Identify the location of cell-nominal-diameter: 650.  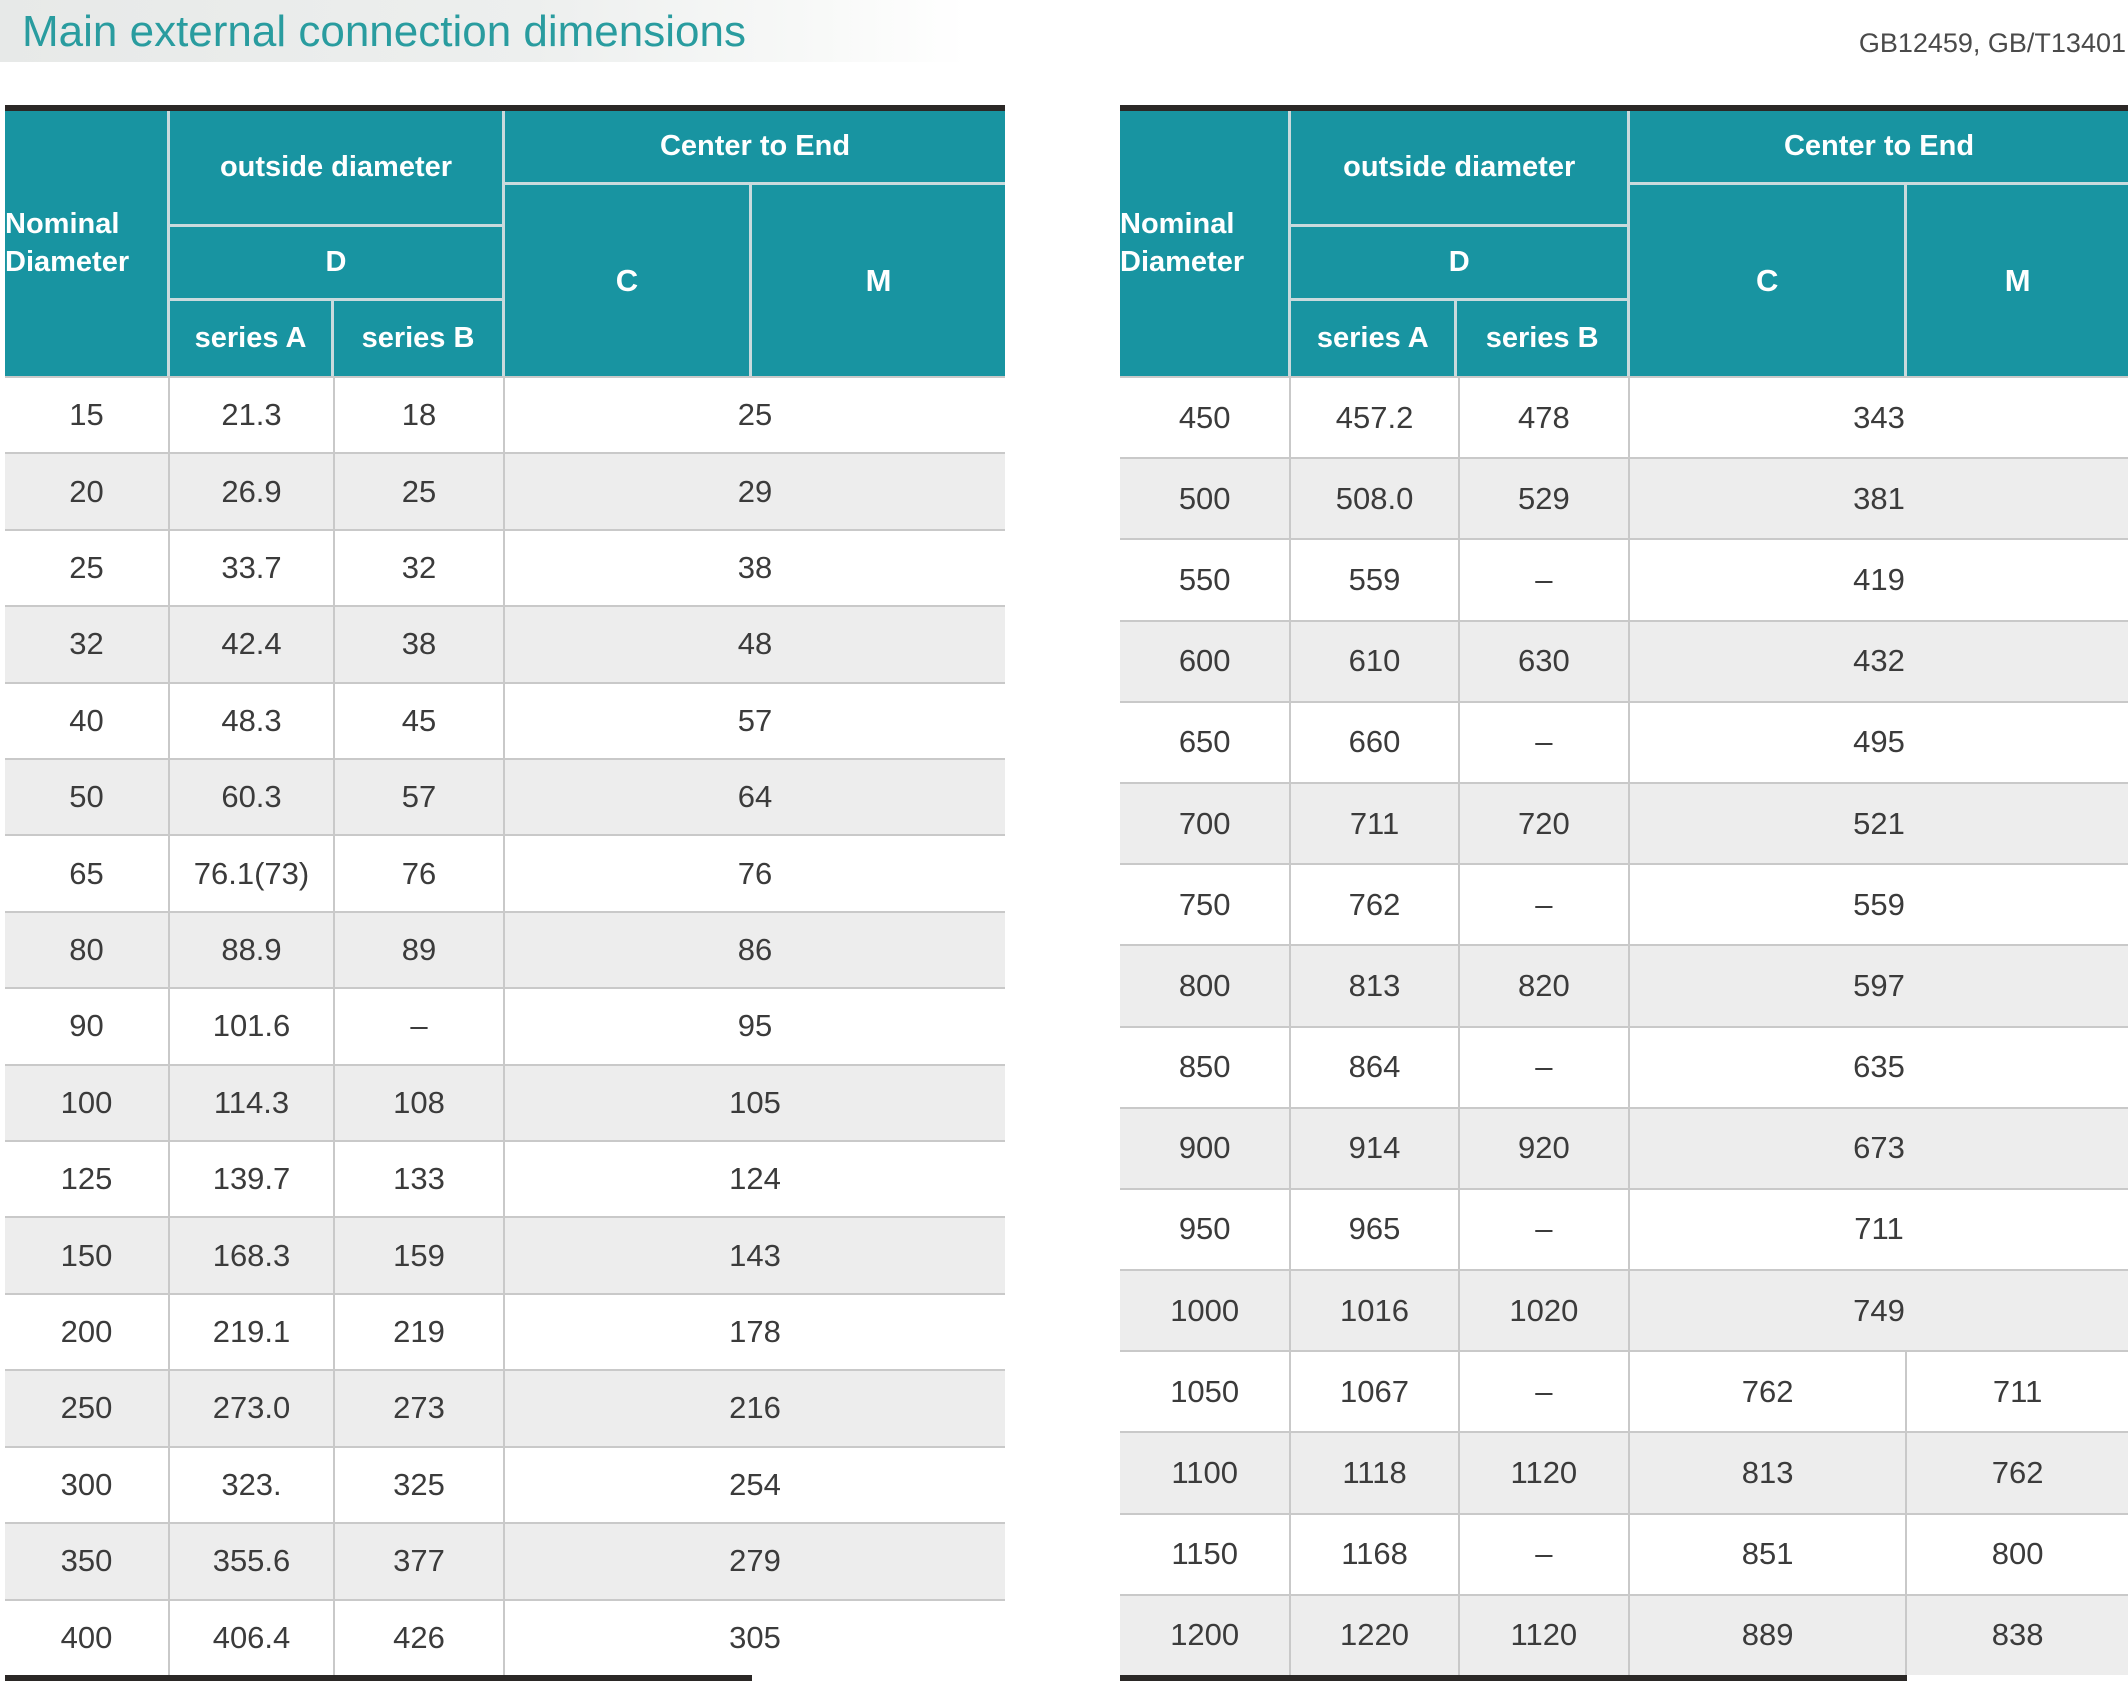
(1206, 742).